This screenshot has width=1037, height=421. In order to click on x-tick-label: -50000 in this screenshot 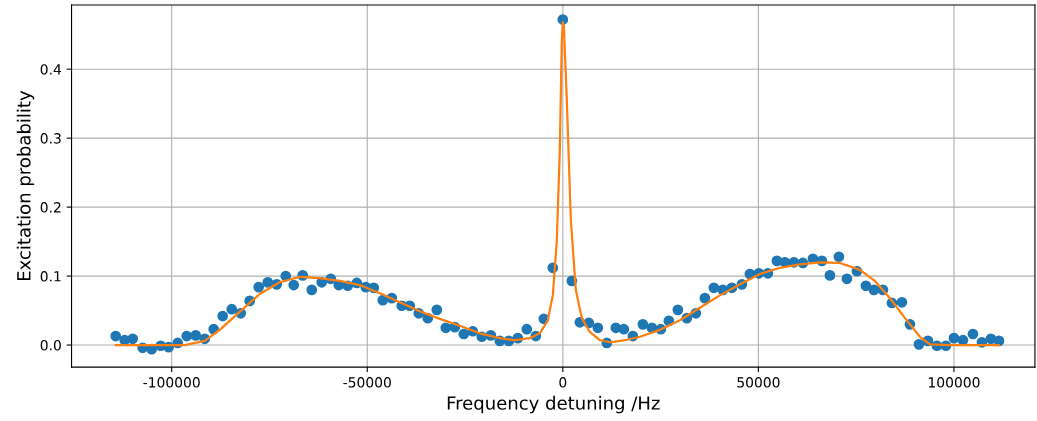, I will do `click(367, 382)`.